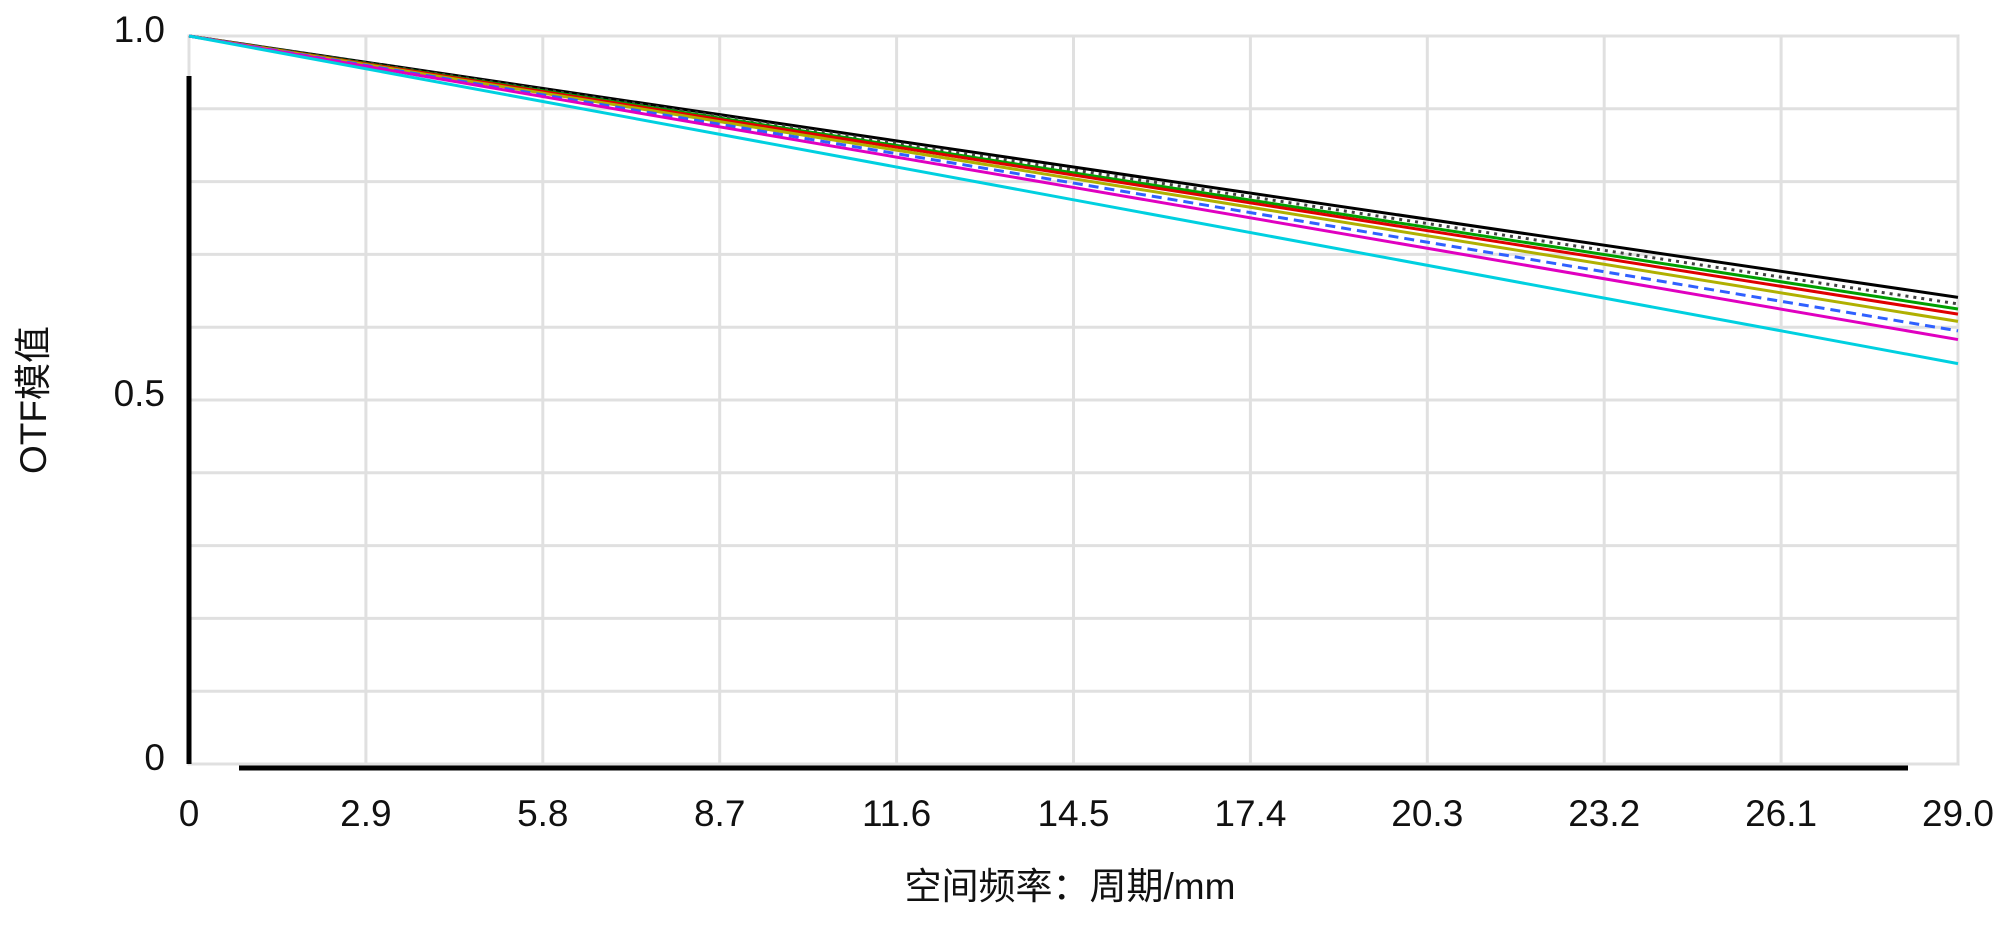  I want to click on x-tick-label: 0, so click(189, 813).